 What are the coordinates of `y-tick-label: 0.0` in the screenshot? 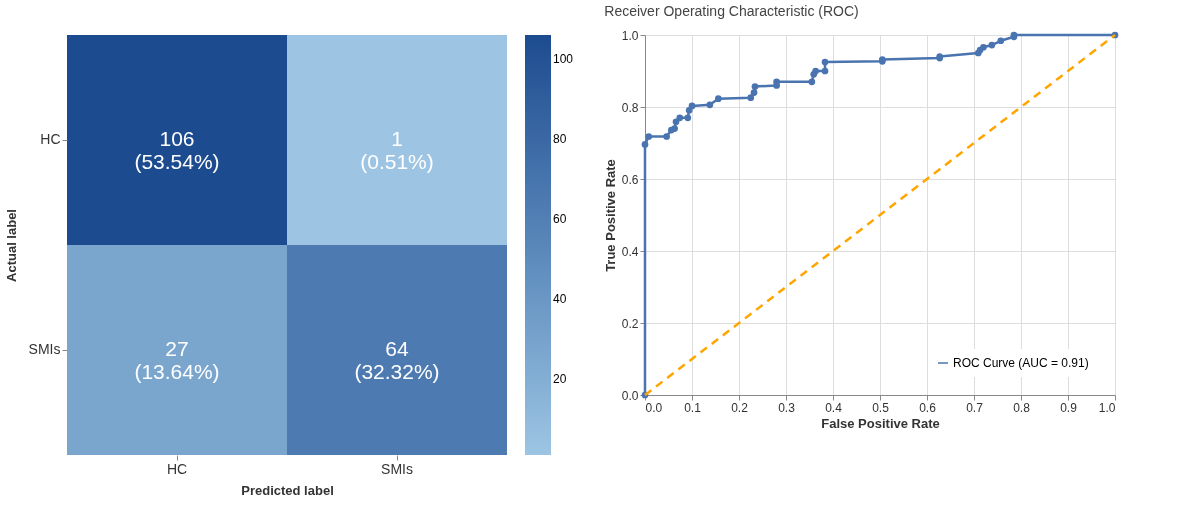 It's located at (630, 395).